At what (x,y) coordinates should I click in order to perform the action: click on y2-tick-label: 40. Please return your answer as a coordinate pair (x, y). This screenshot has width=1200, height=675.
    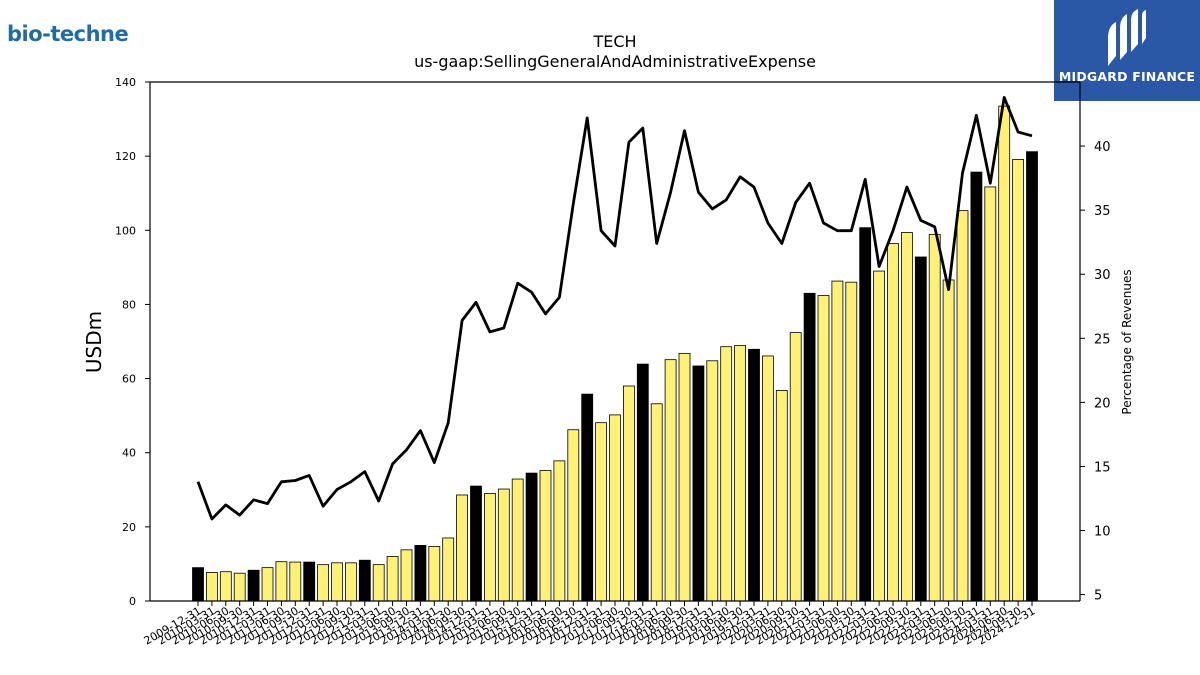
    Looking at the image, I should click on (1102, 147).